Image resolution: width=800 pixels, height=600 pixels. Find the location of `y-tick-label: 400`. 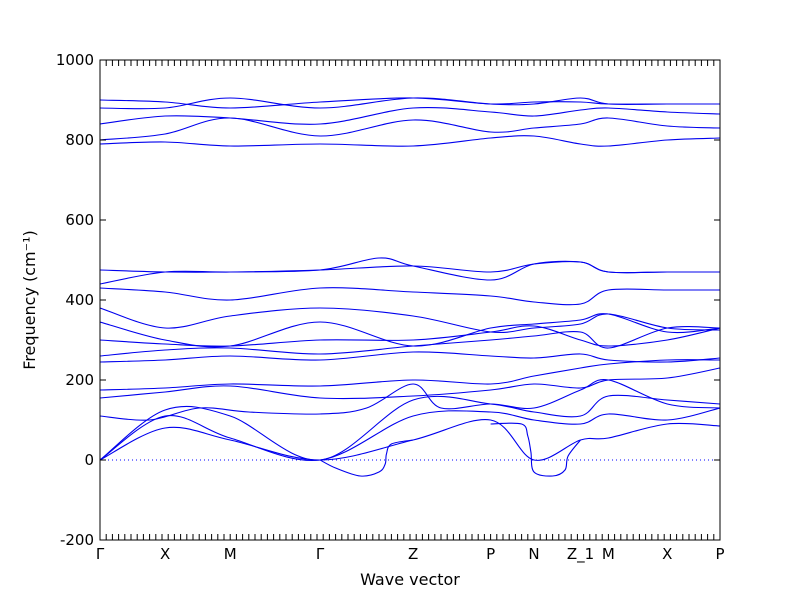

y-tick-label: 400 is located at coordinates (79, 300).